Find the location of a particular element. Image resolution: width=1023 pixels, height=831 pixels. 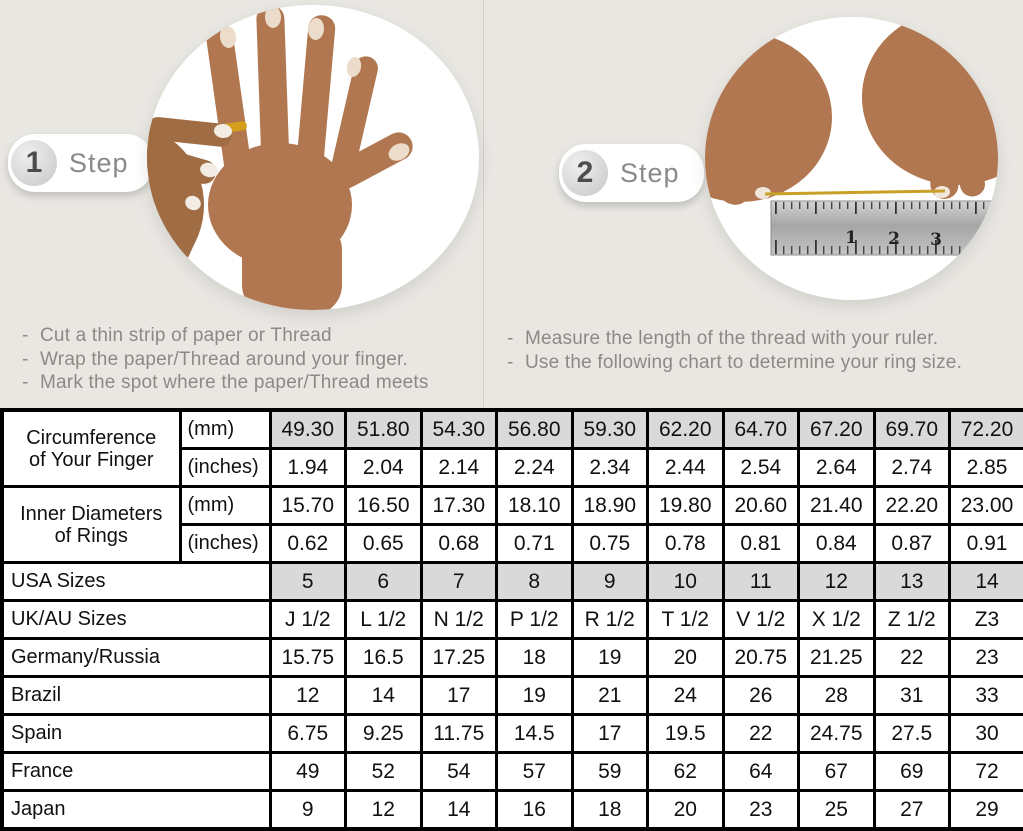

section-divider is located at coordinates (483, 203).